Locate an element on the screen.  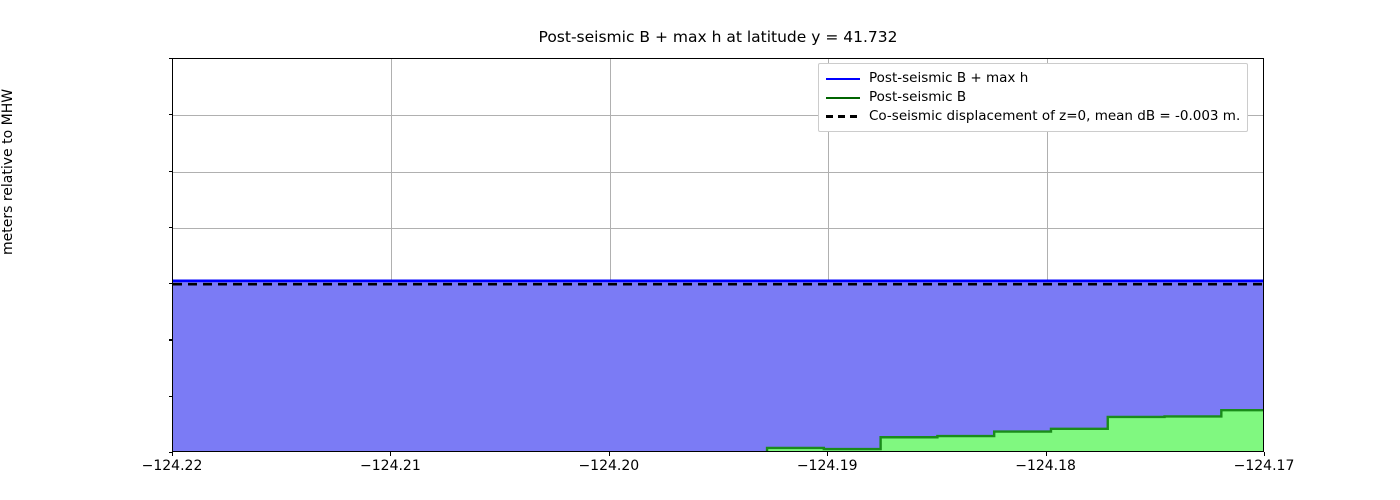
x-tick-label: −124.20 is located at coordinates (609, 466).